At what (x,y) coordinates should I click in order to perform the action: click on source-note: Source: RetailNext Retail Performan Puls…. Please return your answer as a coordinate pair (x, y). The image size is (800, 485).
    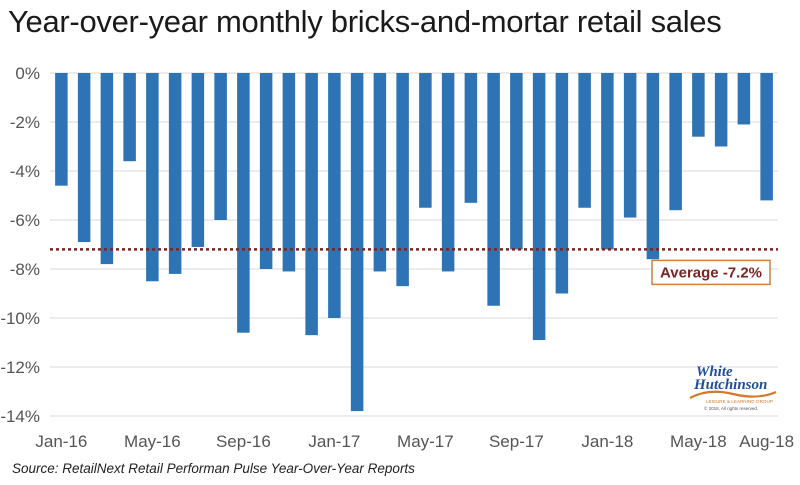
    Looking at the image, I should click on (213, 468).